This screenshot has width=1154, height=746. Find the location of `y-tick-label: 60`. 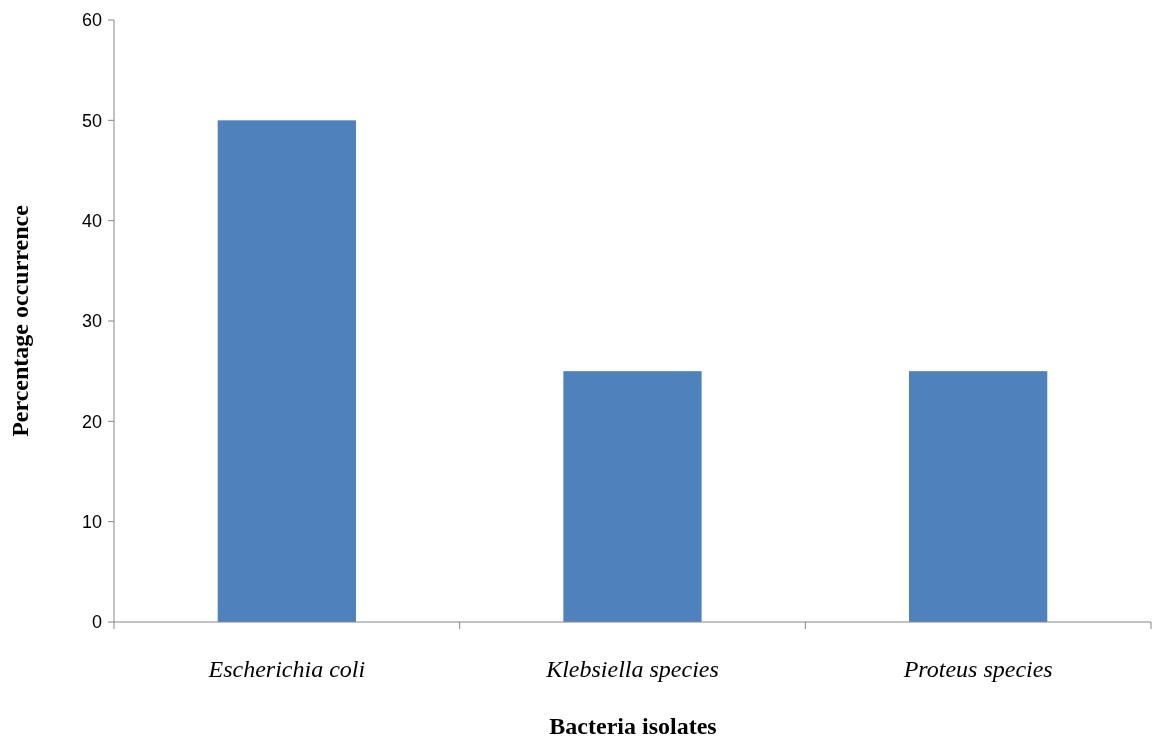

y-tick-label: 60 is located at coordinates (91, 20).